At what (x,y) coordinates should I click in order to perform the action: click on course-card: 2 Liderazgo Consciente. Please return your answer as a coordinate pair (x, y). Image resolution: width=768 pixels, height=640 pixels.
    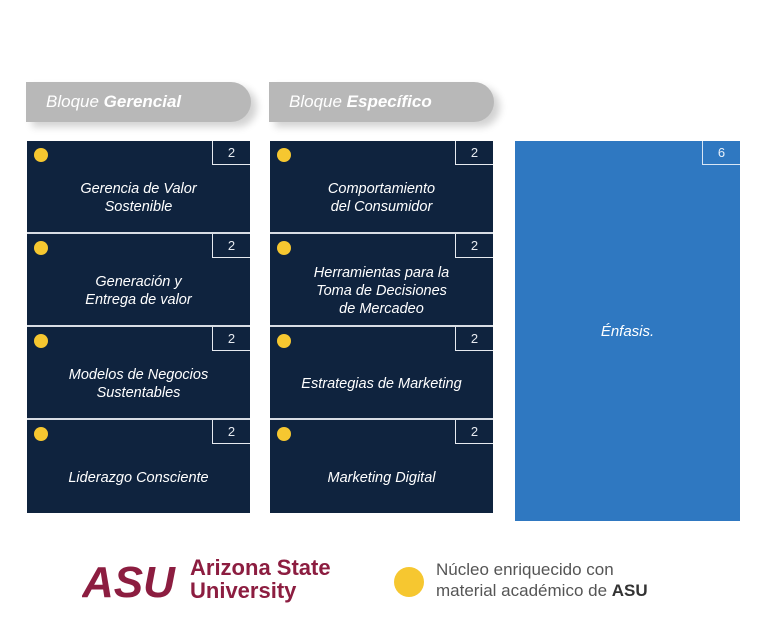
    Looking at the image, I should click on (138, 466).